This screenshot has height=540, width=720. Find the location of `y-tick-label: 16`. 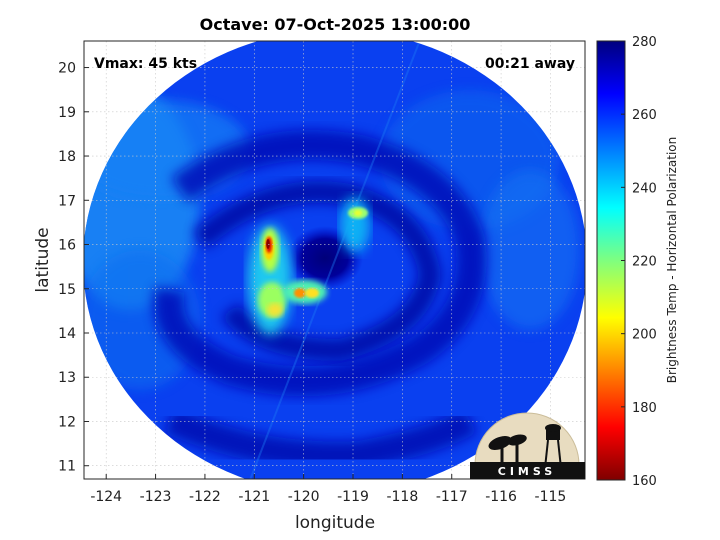

y-tick-label: 16 is located at coordinates (67, 246).